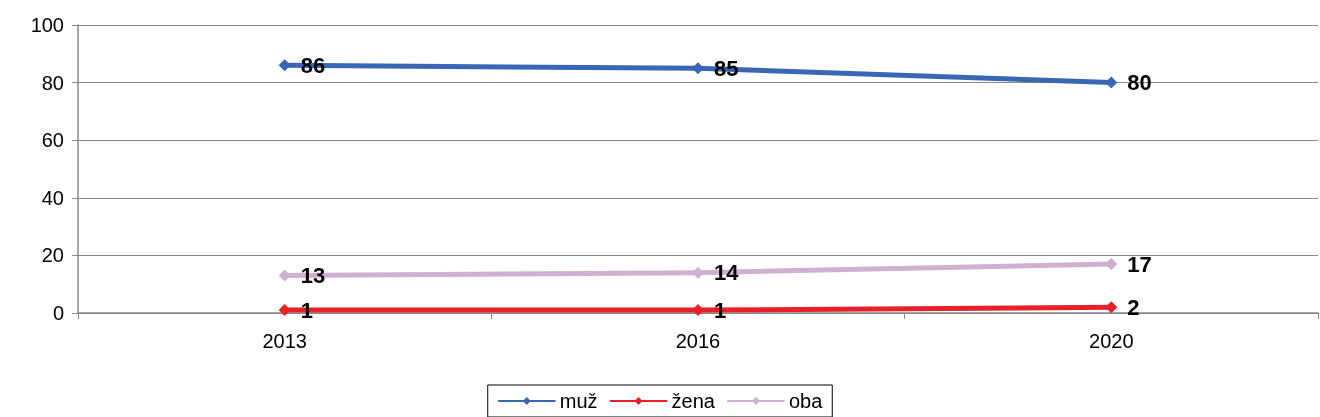 Image resolution: width=1320 pixels, height=417 pixels. What do you see at coordinates (1111, 341) in the screenshot?
I see `x-tick-label: 2020` at bounding box center [1111, 341].